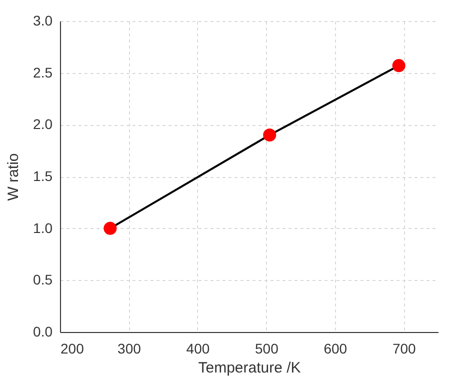 Image resolution: width=473 pixels, height=381 pixels. I want to click on y-tick-label: 0.0, so click(43, 332).